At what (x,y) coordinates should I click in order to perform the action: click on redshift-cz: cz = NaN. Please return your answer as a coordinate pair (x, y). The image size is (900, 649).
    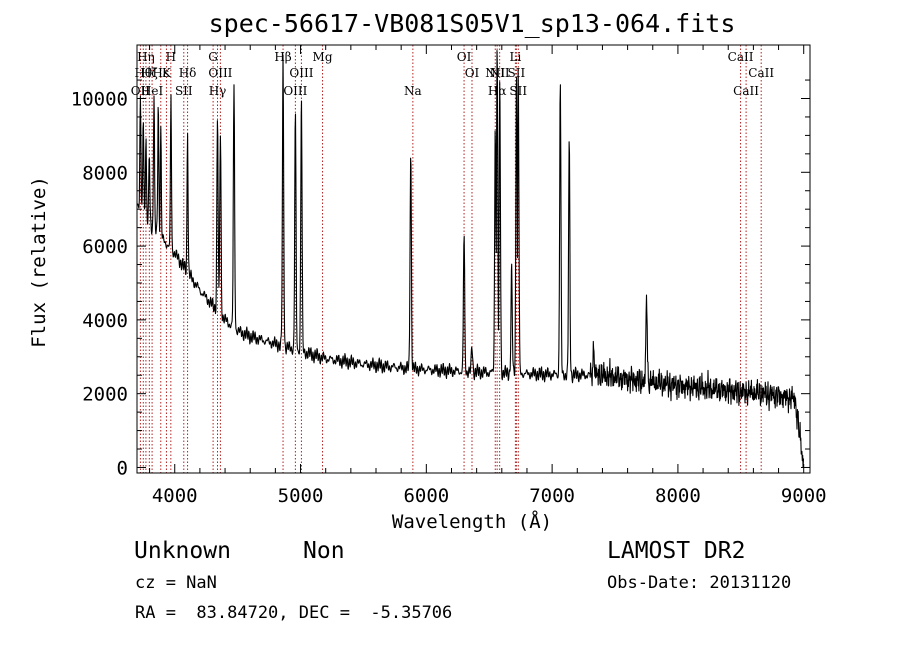
    Looking at the image, I should click on (176, 583).